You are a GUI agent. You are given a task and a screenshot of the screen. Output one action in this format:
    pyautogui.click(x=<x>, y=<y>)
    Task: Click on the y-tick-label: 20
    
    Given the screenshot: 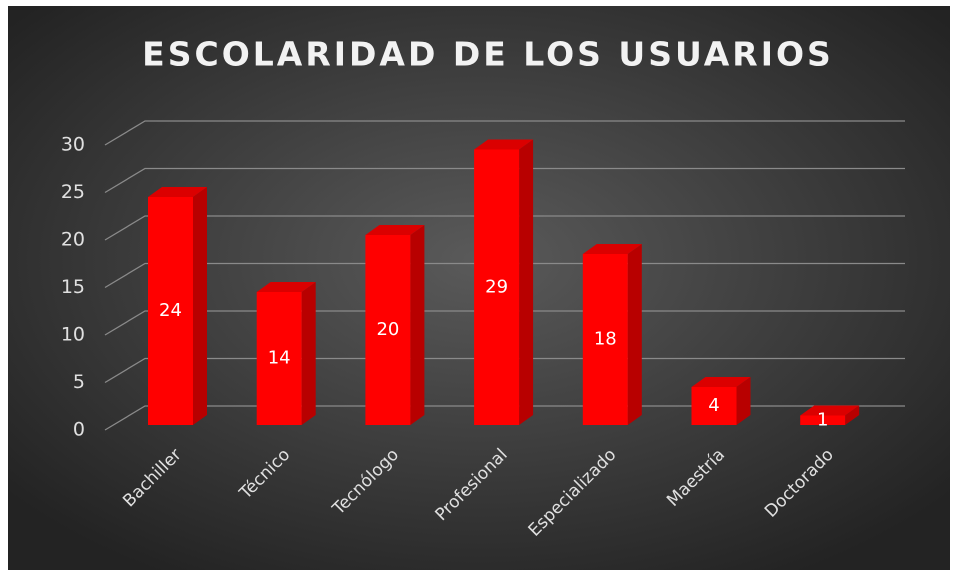 What is the action you would take?
    pyautogui.click(x=73, y=240)
    